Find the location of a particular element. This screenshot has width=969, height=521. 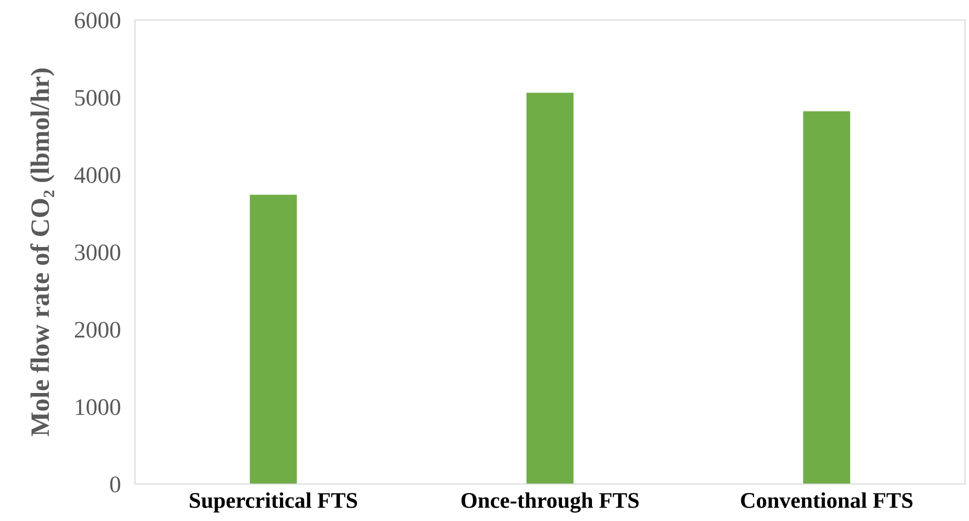

y-tick-label: 4000 is located at coordinates (97, 175).